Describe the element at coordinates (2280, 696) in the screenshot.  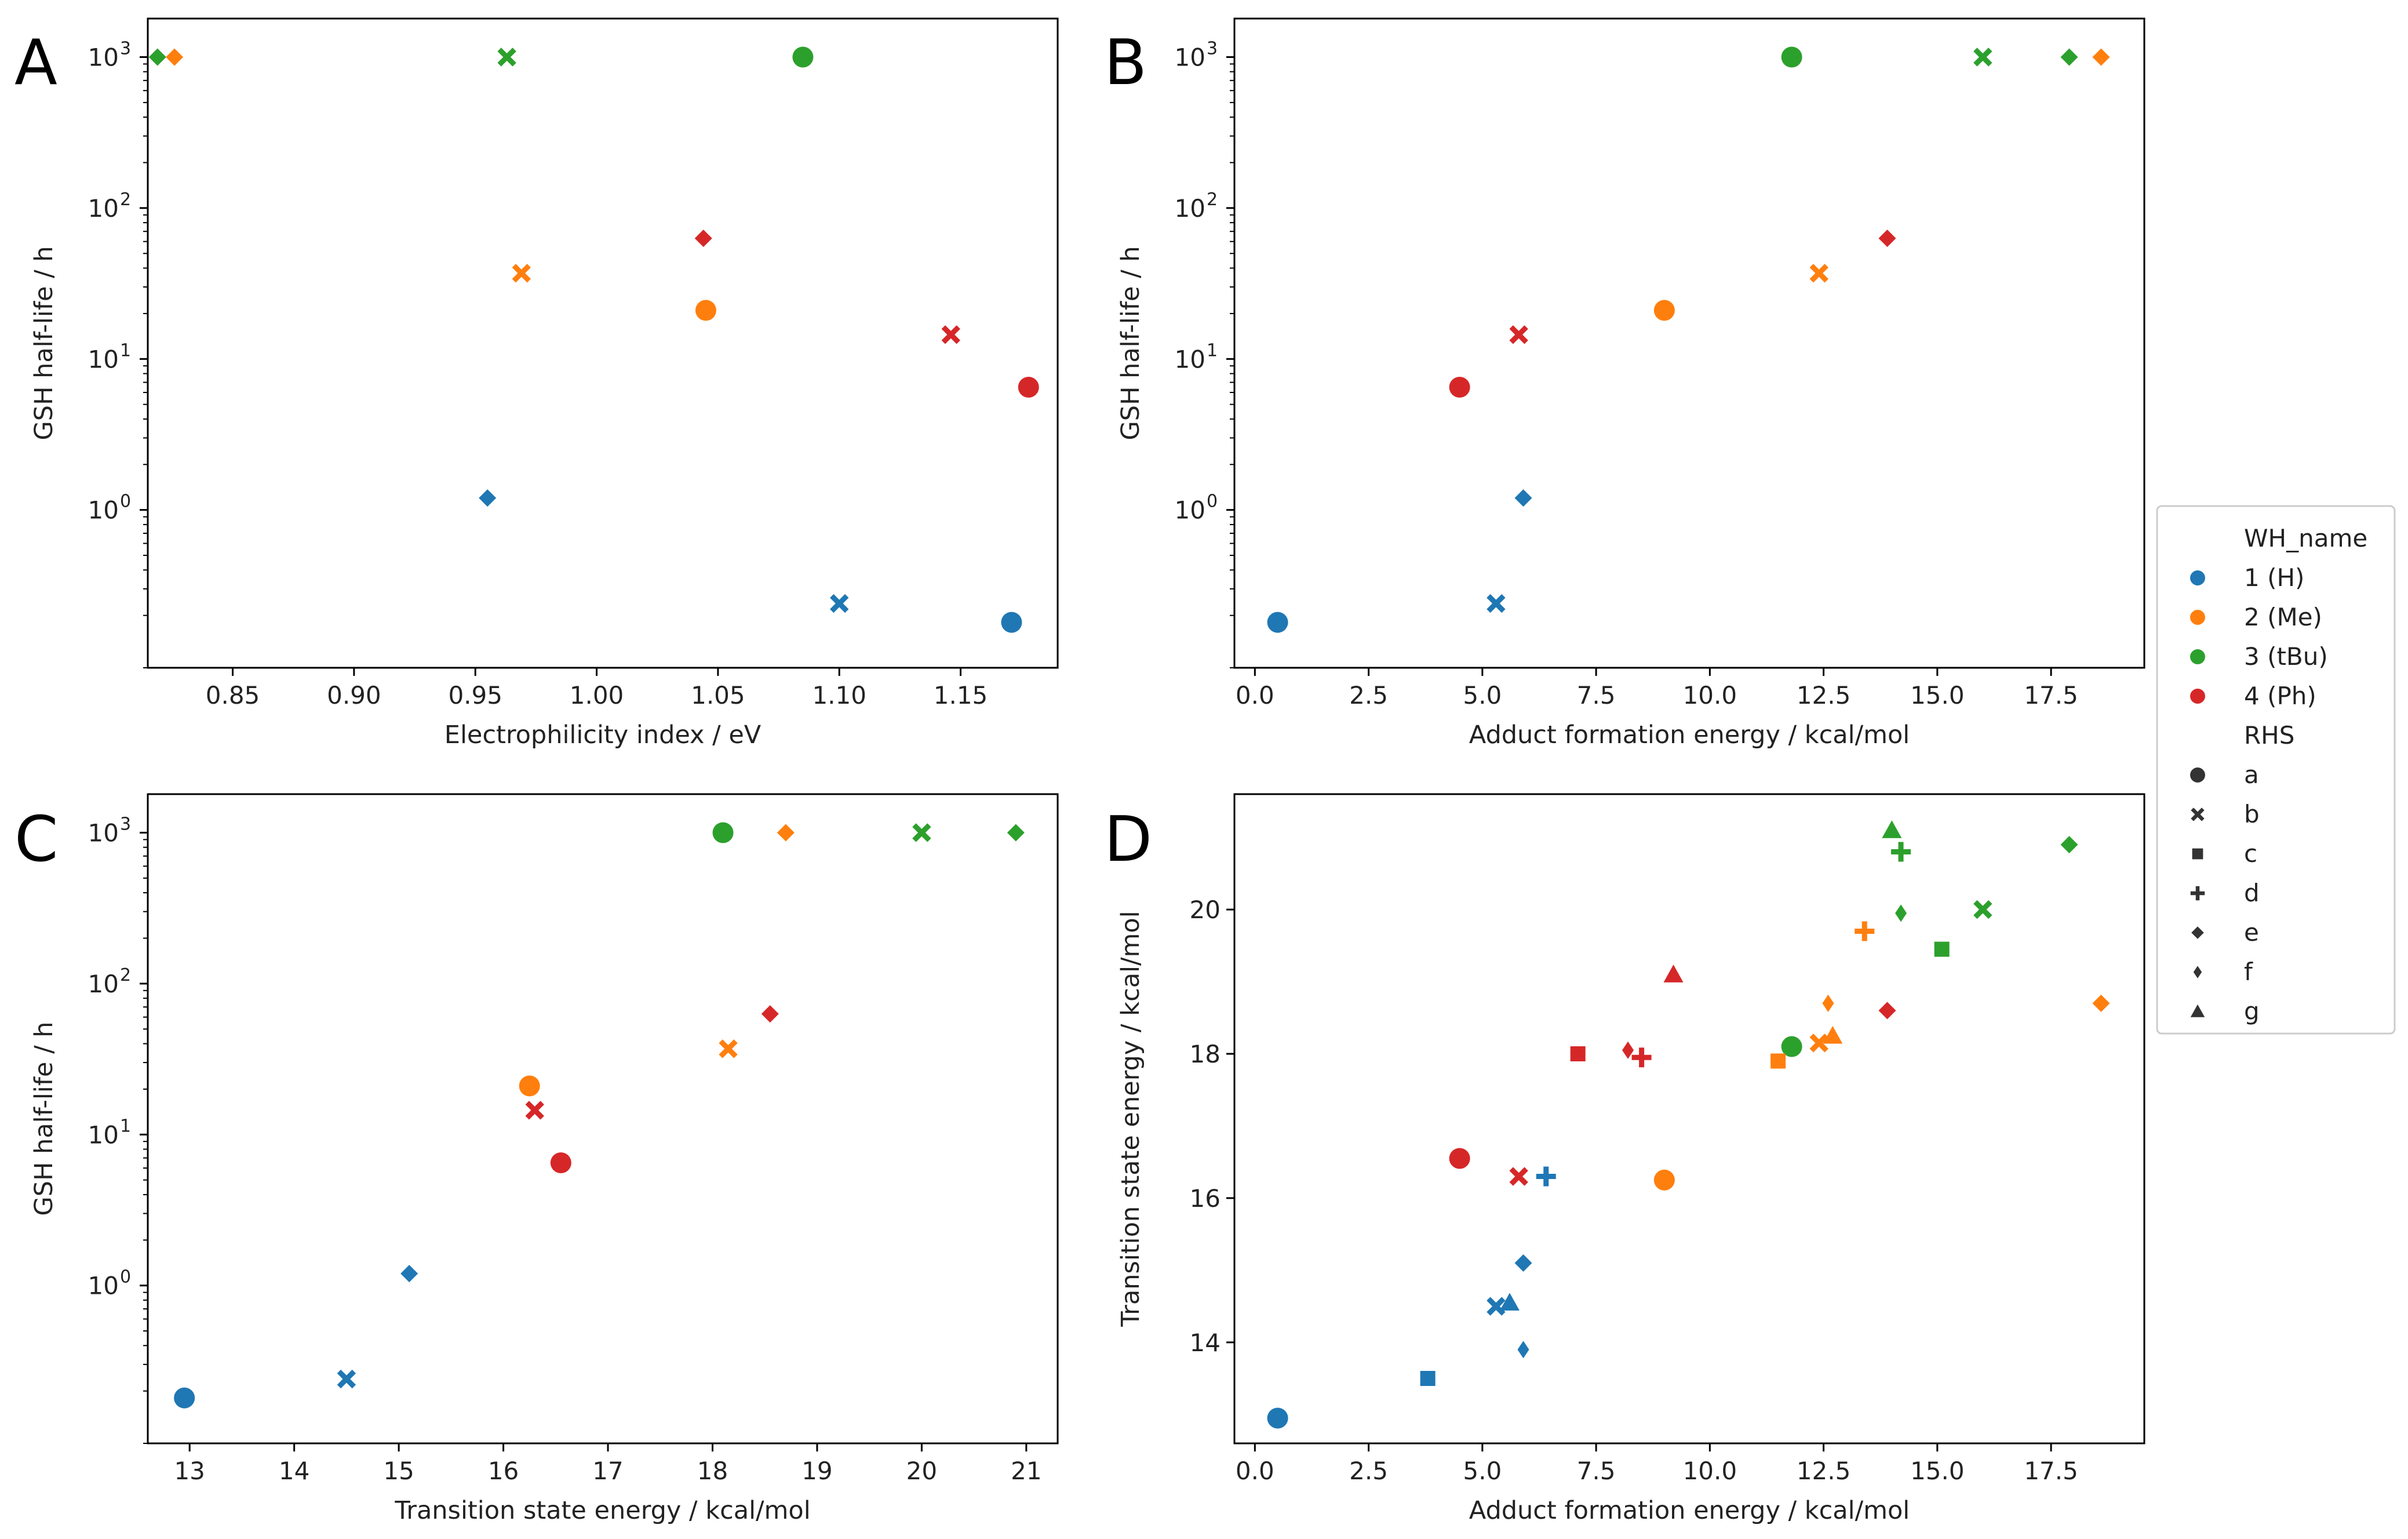
I see `legend-hue-label: 4 (Ph)` at that location.